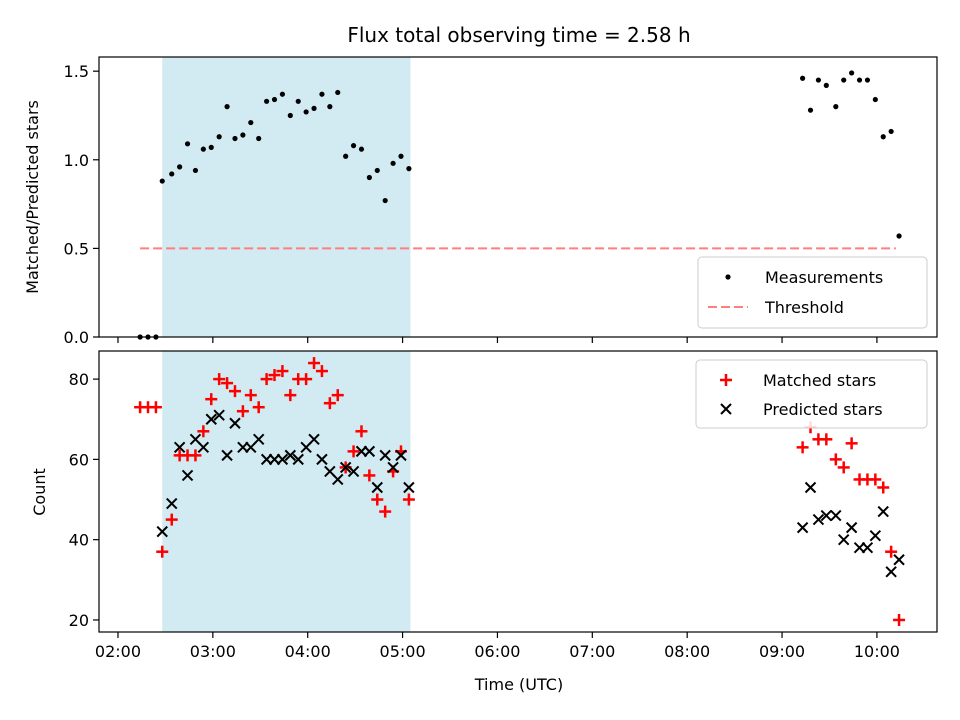 This screenshot has height=720, width=960. I want to click on y-tick-label: 1.5, so click(76, 71).